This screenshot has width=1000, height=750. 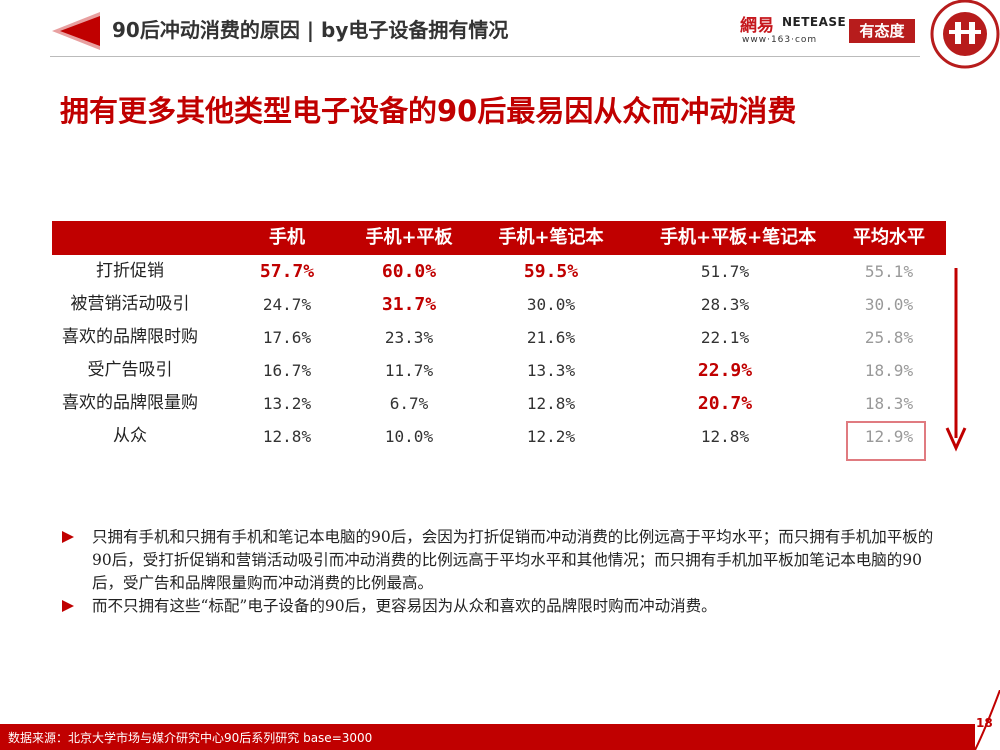 I want to click on row-label: 喜欢的品牌限量购, so click(x=130, y=403).